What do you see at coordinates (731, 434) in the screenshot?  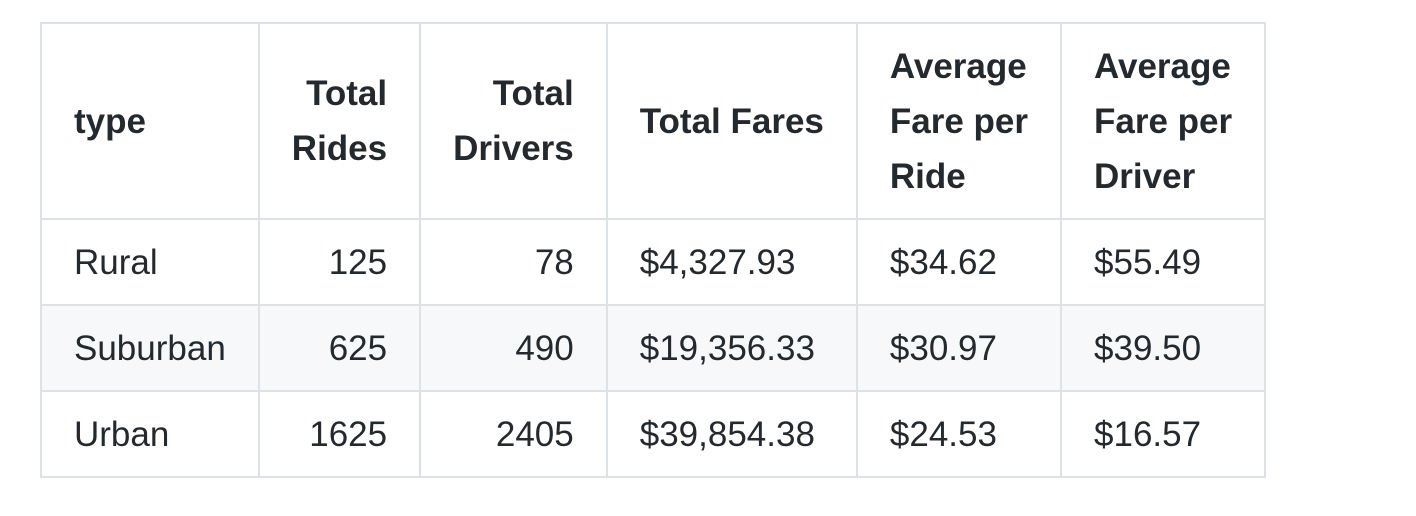 I see `cell-total-fares: $39,854.38` at bounding box center [731, 434].